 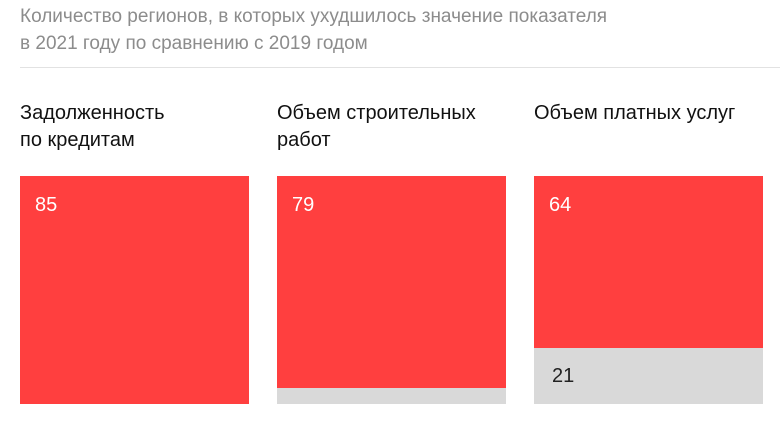 I want to click on worsened-value: 79, so click(x=303, y=205).